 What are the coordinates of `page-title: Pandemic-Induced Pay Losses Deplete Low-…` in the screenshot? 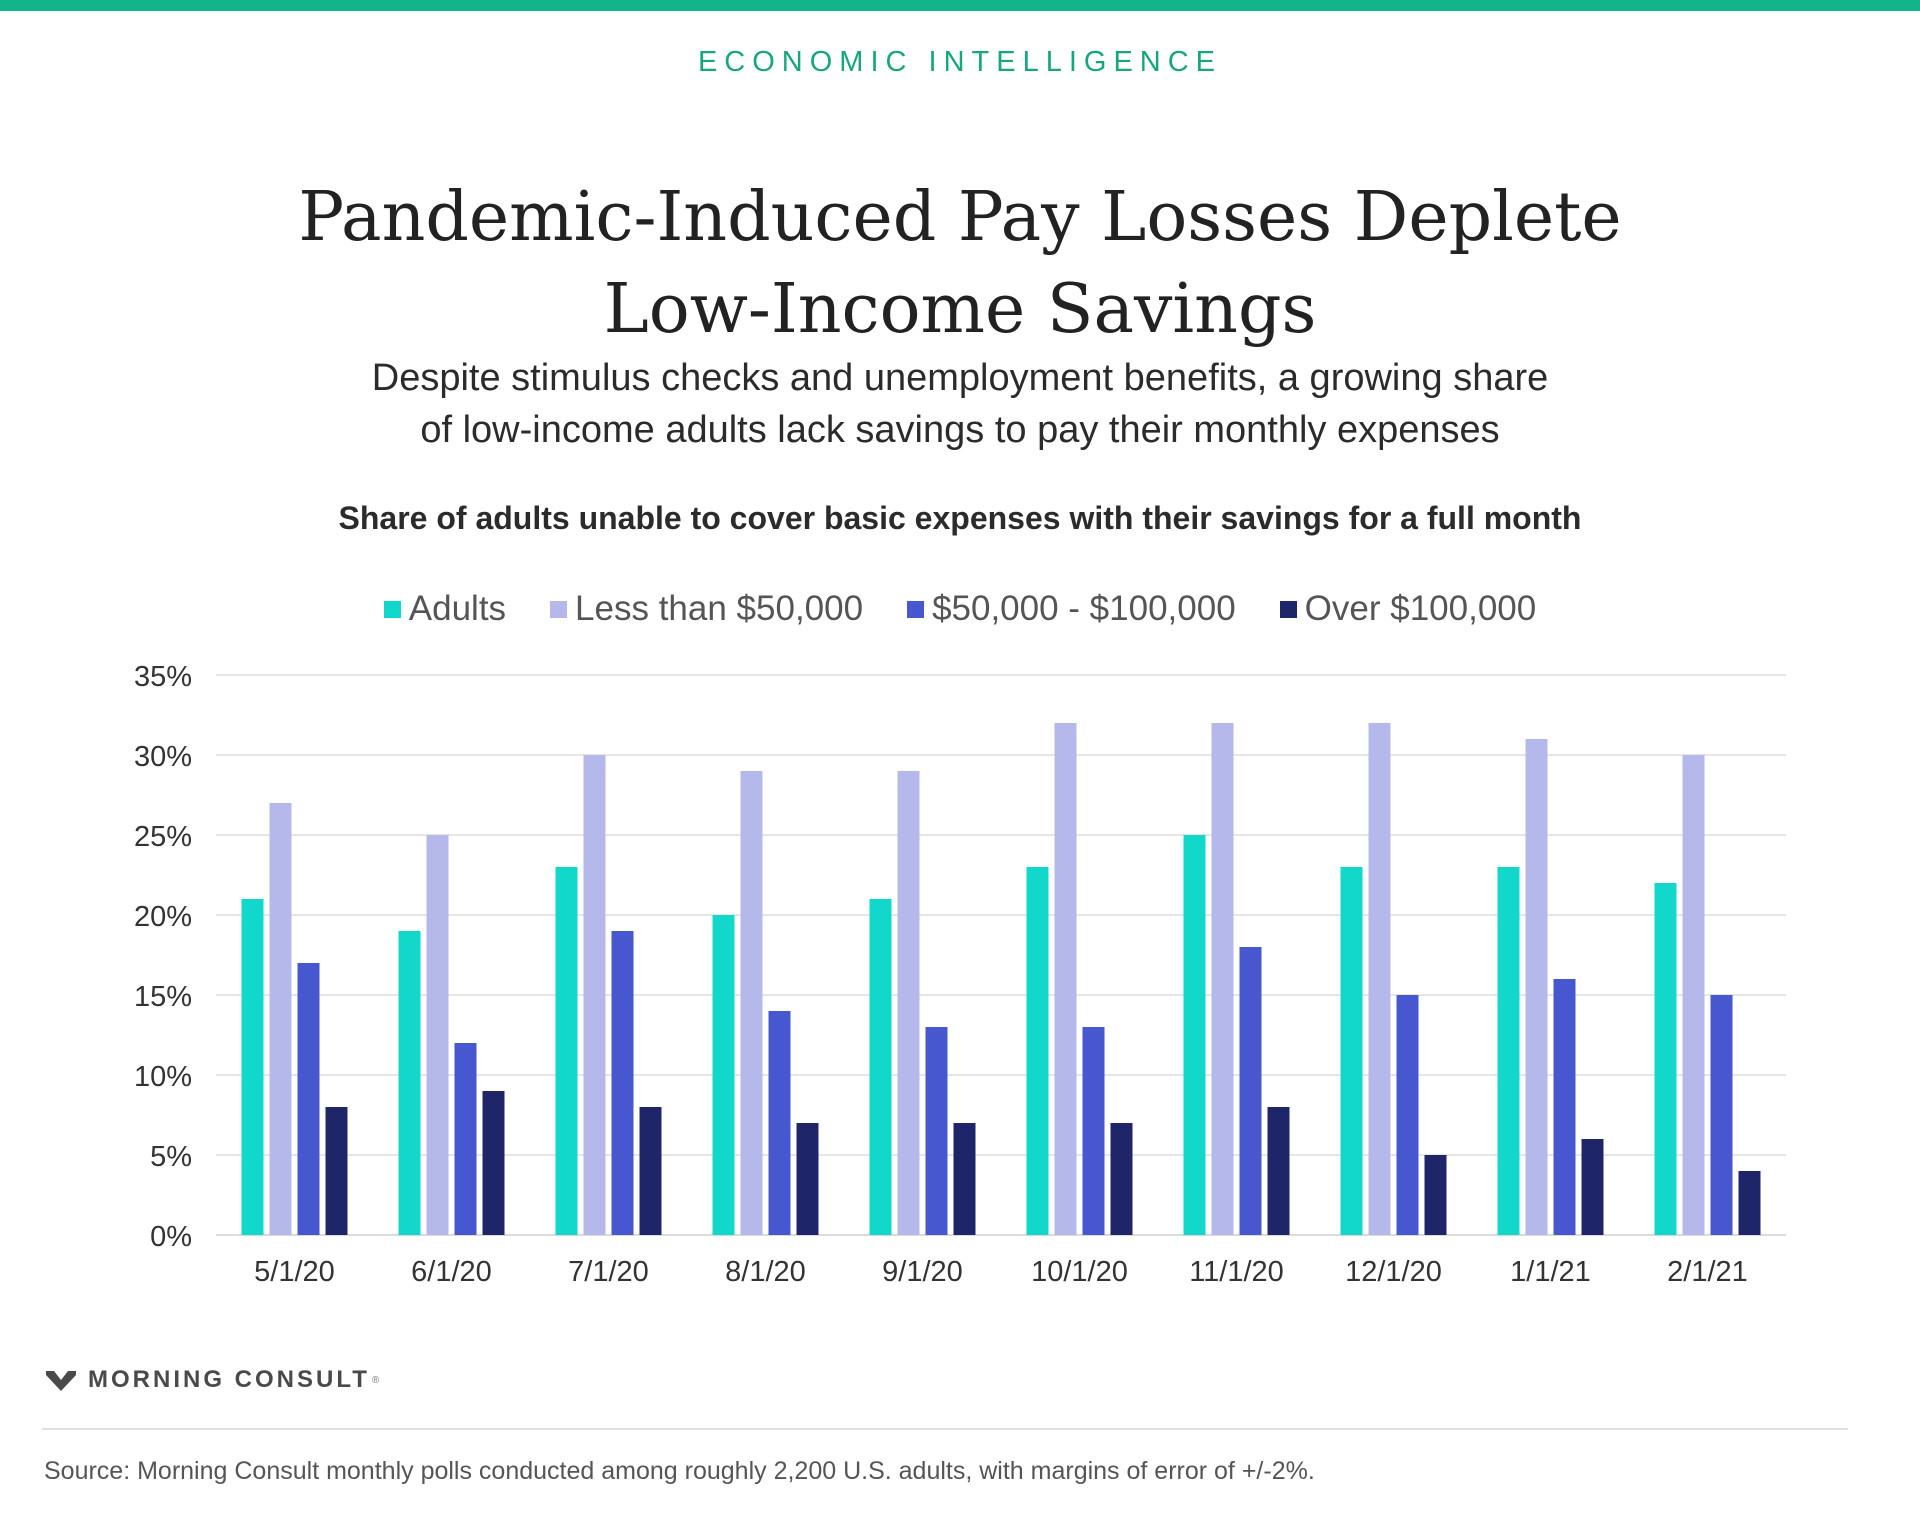 It's located at (960, 264).